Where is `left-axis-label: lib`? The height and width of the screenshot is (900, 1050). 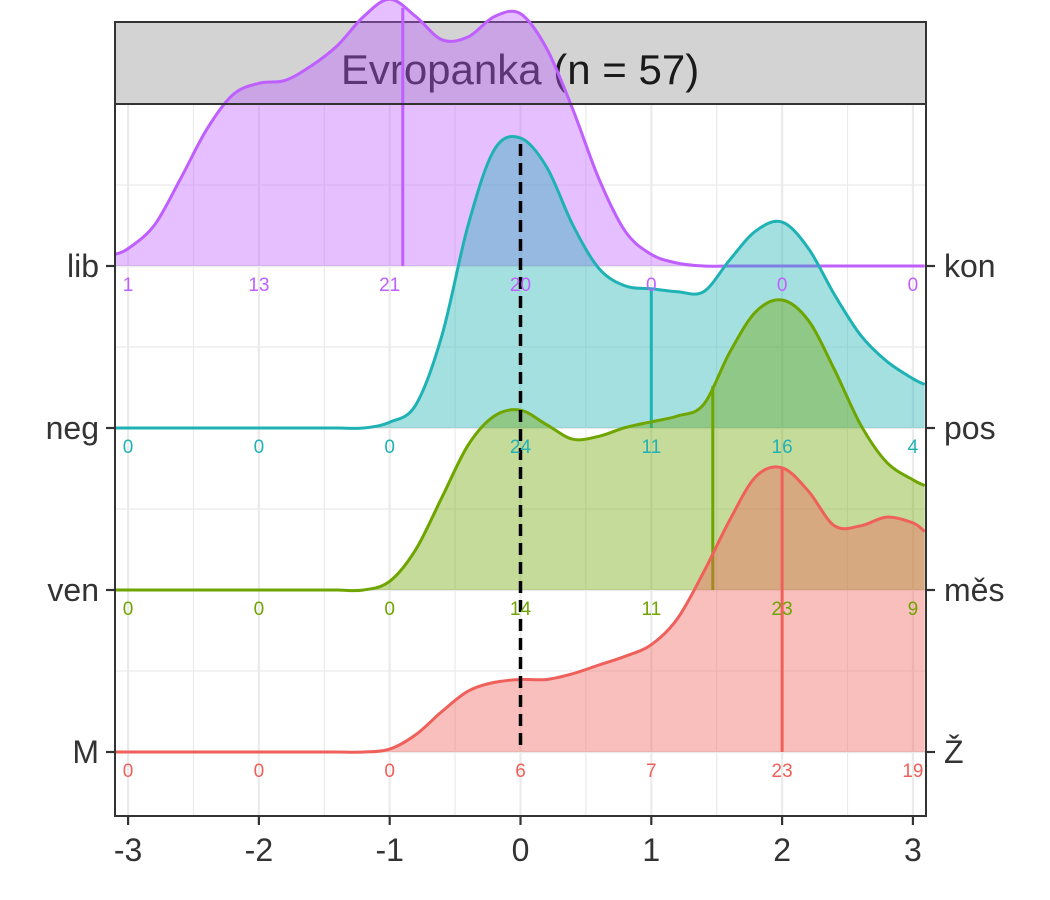 left-axis-label: lib is located at coordinates (83, 266).